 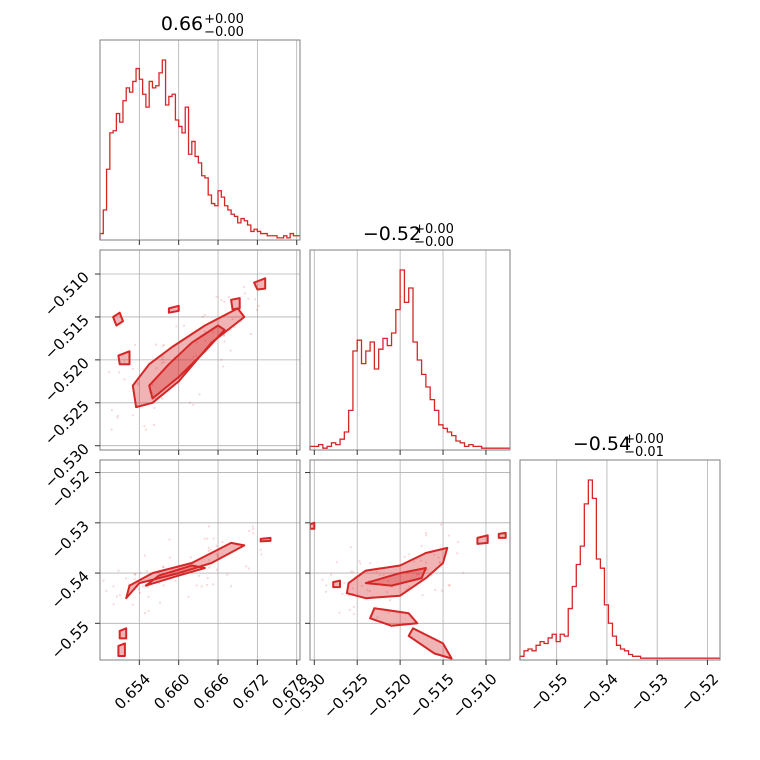 What do you see at coordinates (250, 691) in the screenshot?
I see `x-tick-label: 0.672` at bounding box center [250, 691].